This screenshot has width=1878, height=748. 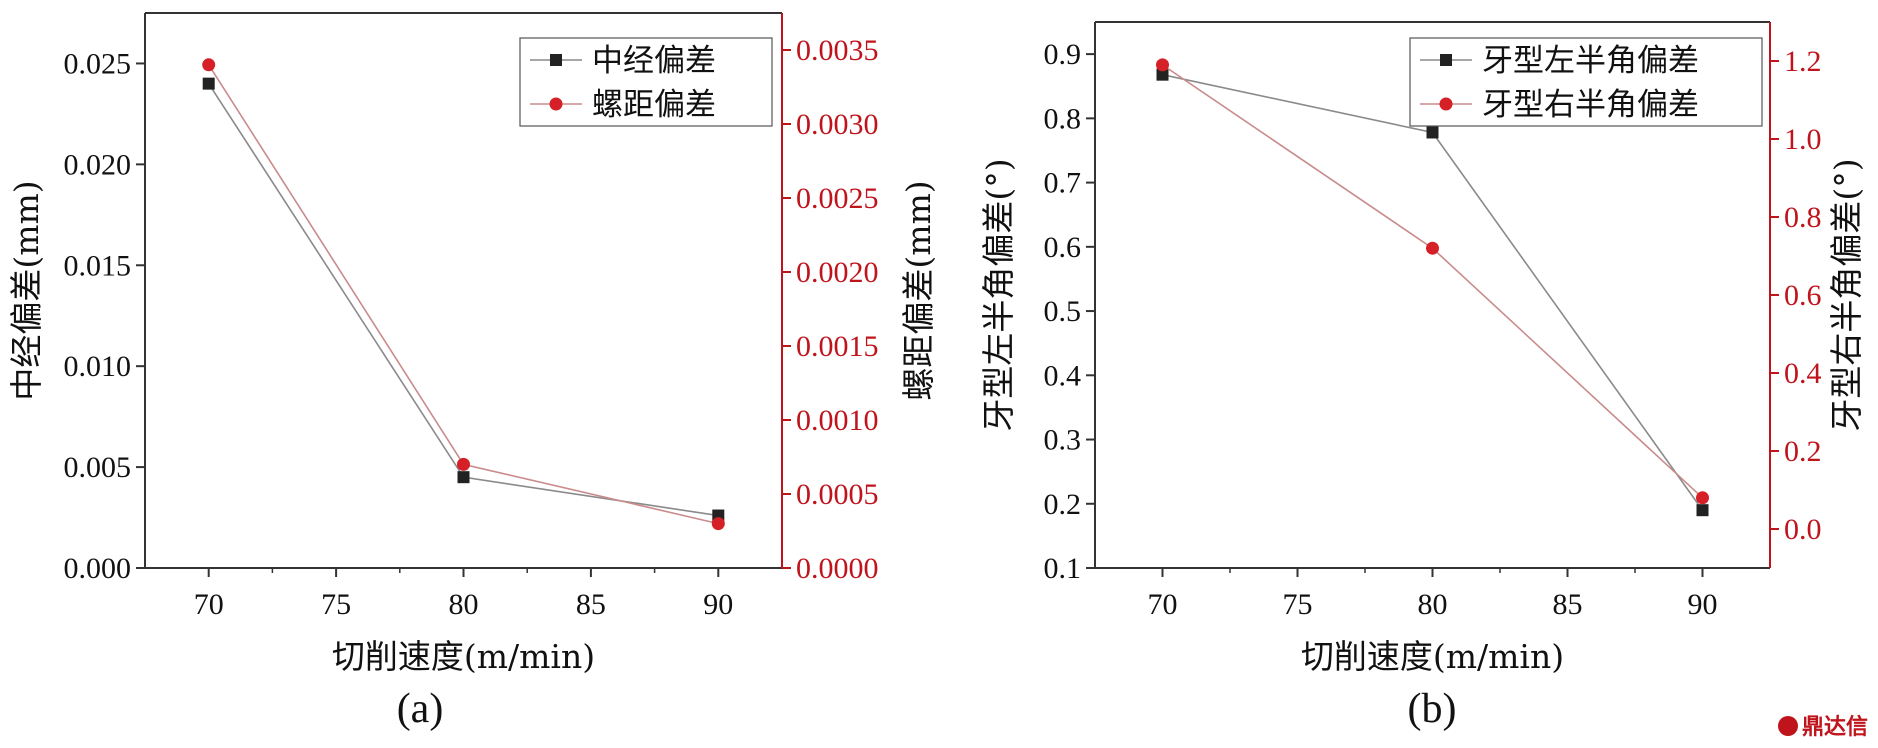 I want to click on y-left-tick-label: 0.4, so click(x=1063, y=375).